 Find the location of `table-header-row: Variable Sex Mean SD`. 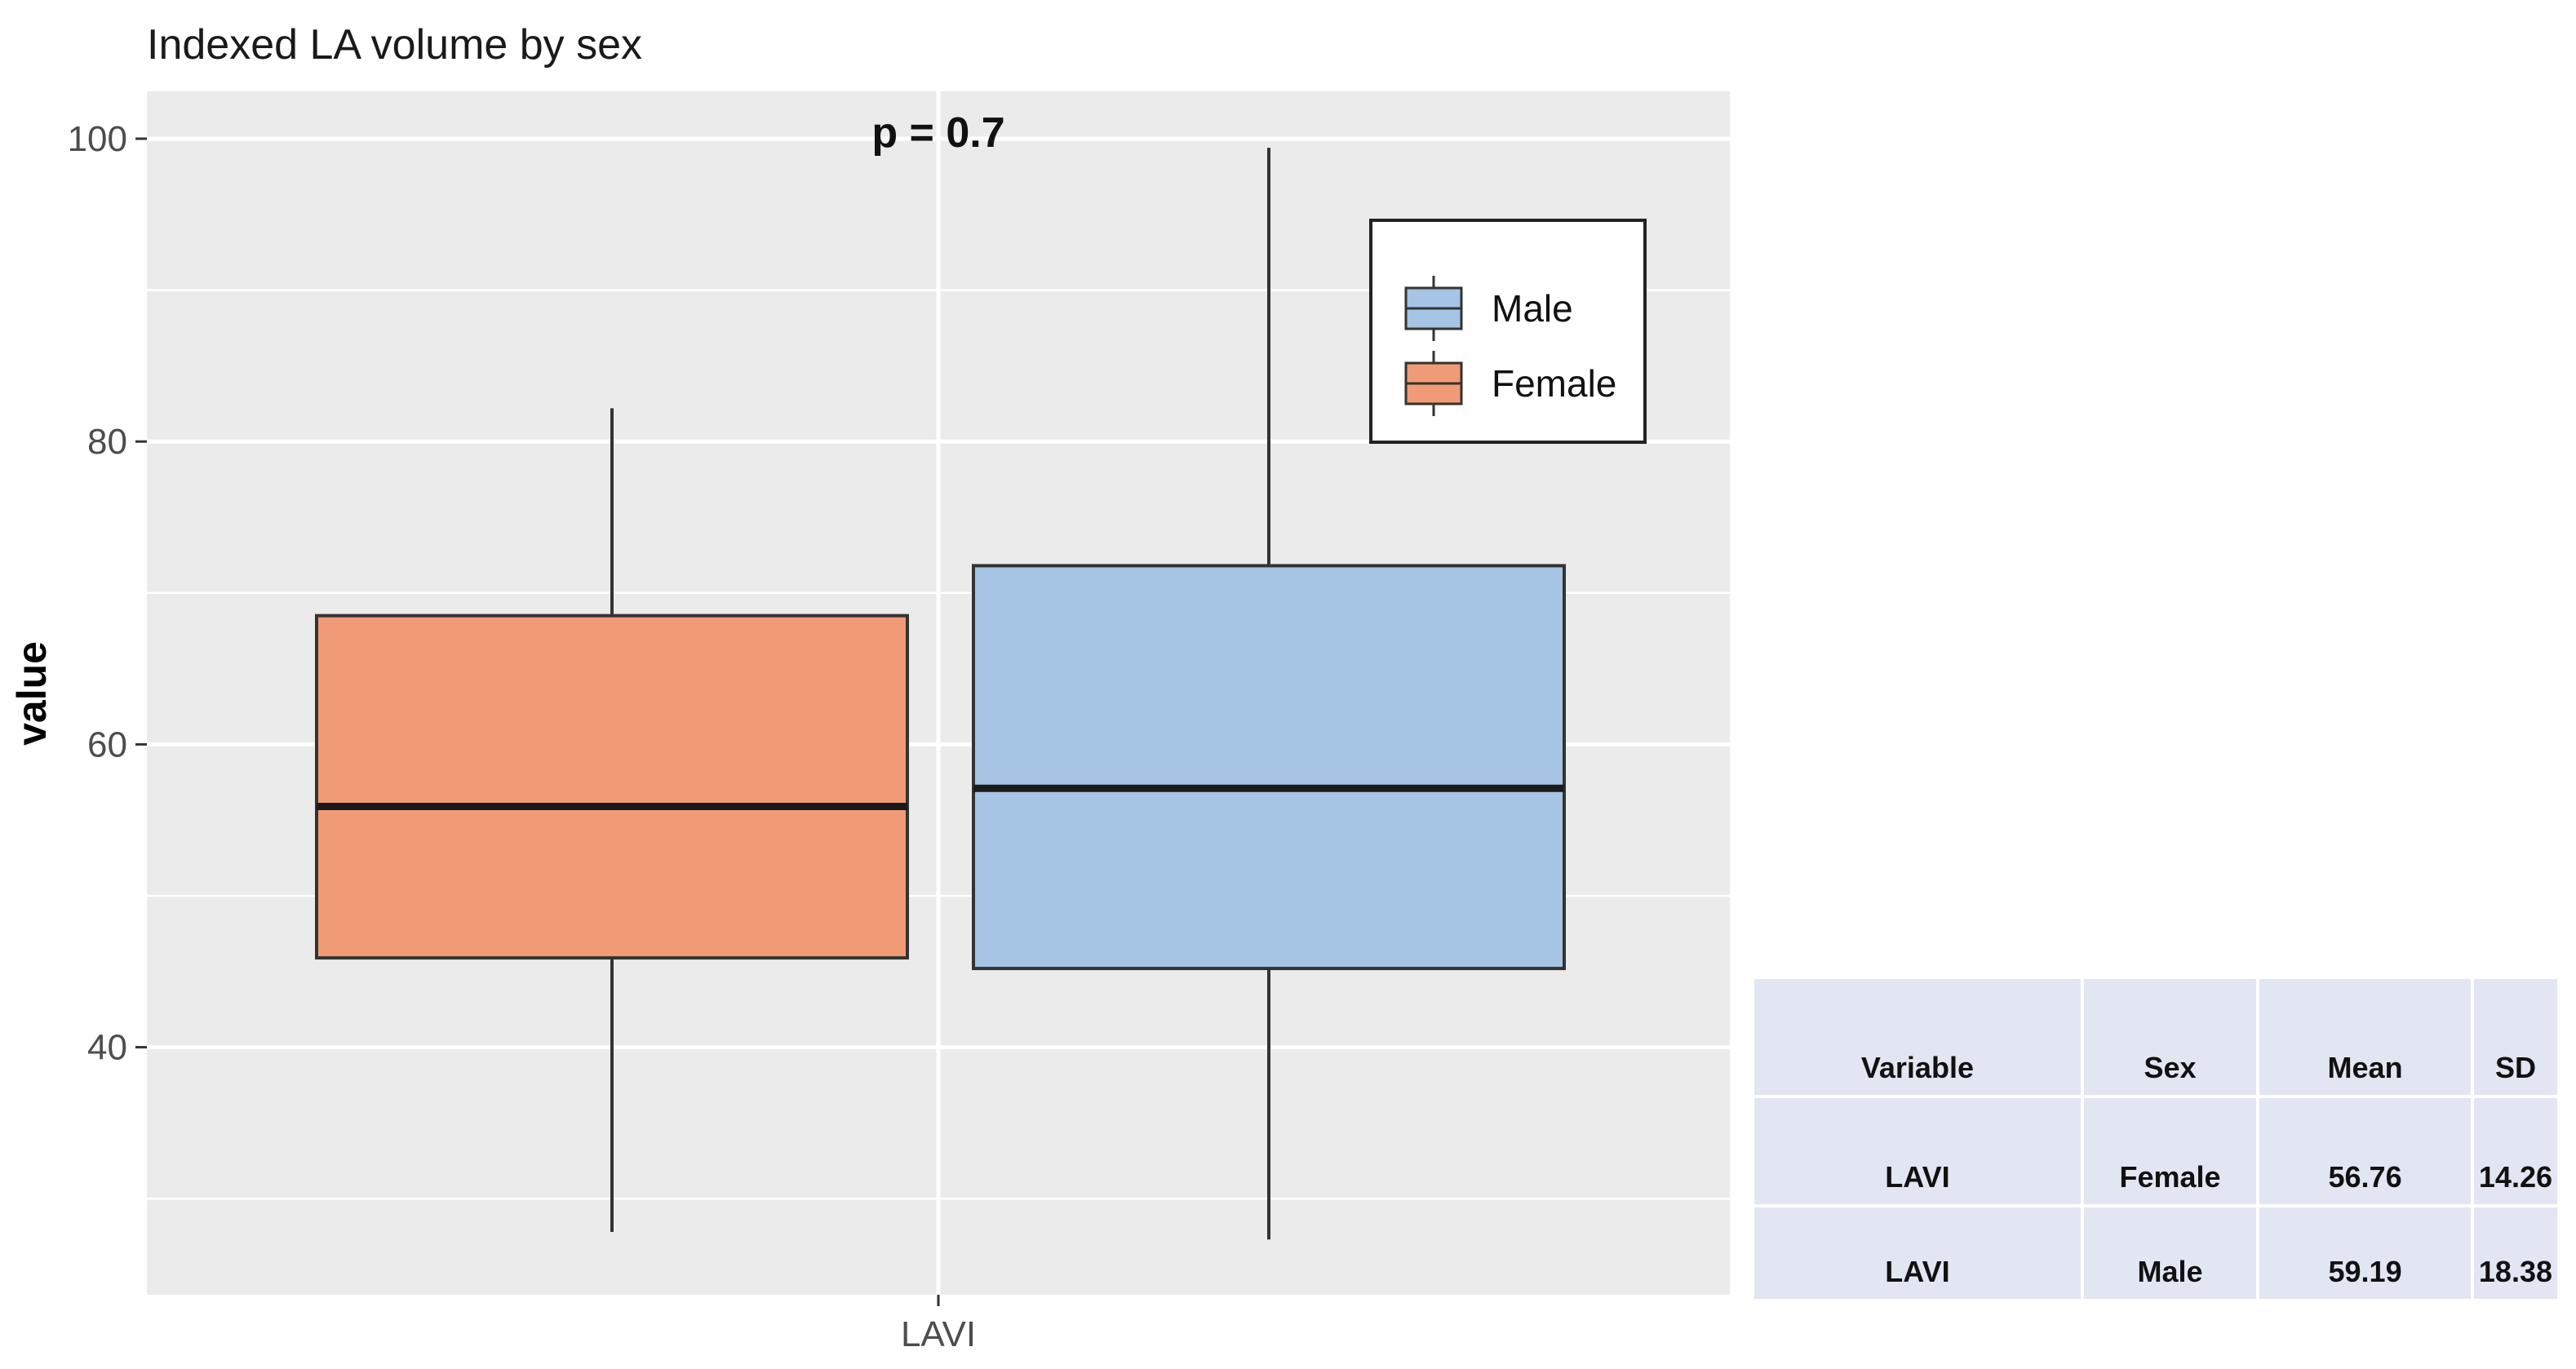

table-header-row: Variable Sex Mean SD is located at coordinates (2157, 1038).